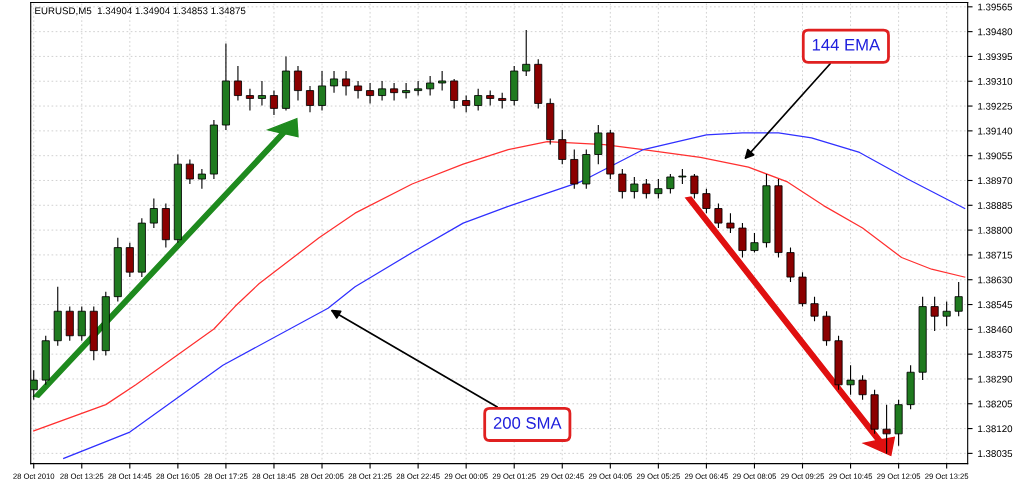 This screenshot has height=488, width=1024. I want to click on y-tick-label: 1.39055, so click(995, 156).